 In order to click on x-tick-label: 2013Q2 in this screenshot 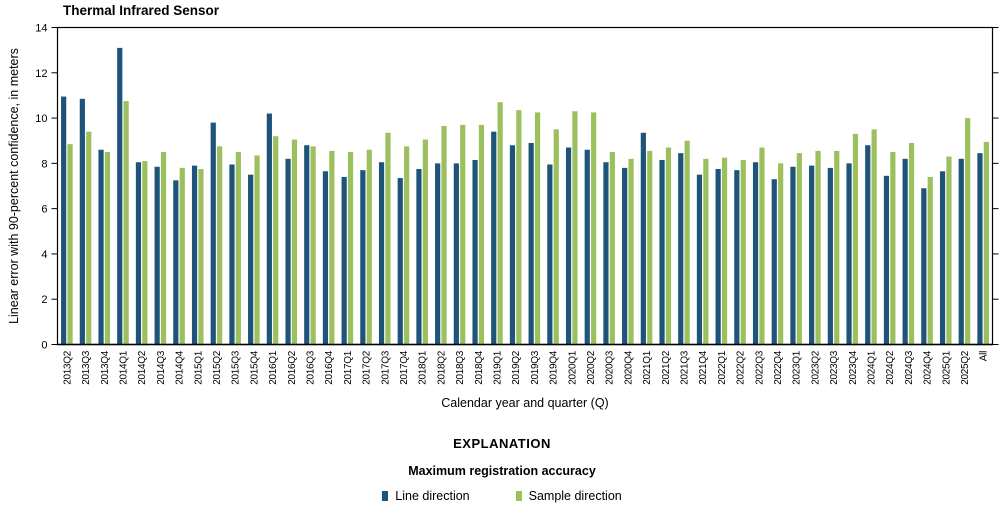, I will do `click(67, 367)`.